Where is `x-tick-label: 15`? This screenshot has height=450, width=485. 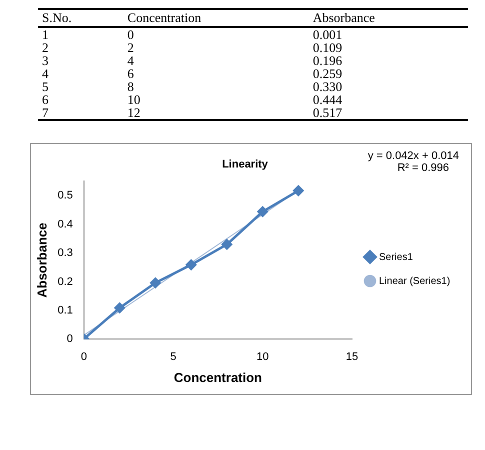 x-tick-label: 15 is located at coordinates (352, 356).